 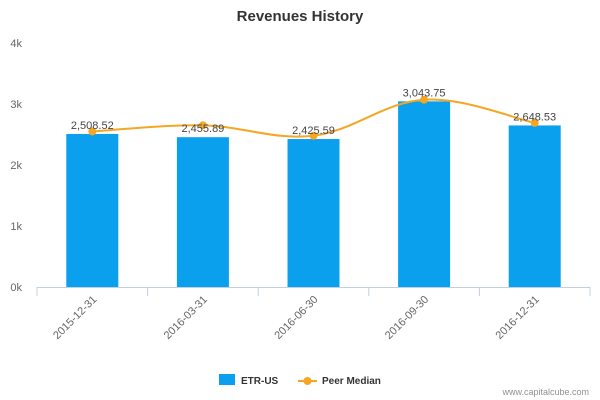 What do you see at coordinates (75, 318) in the screenshot?
I see `x-tick-label: 2015-12-31` at bounding box center [75, 318].